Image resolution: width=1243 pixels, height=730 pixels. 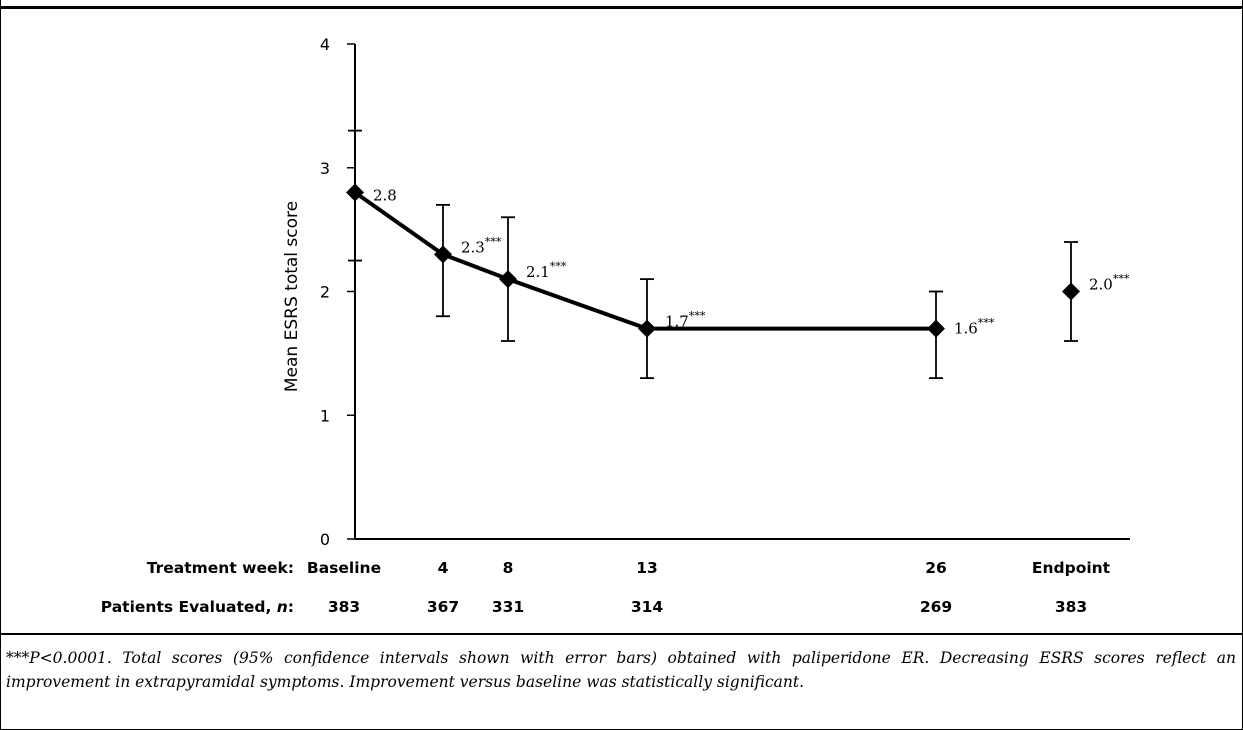 What do you see at coordinates (621, 634) in the screenshot?
I see `bottom-rule` at bounding box center [621, 634].